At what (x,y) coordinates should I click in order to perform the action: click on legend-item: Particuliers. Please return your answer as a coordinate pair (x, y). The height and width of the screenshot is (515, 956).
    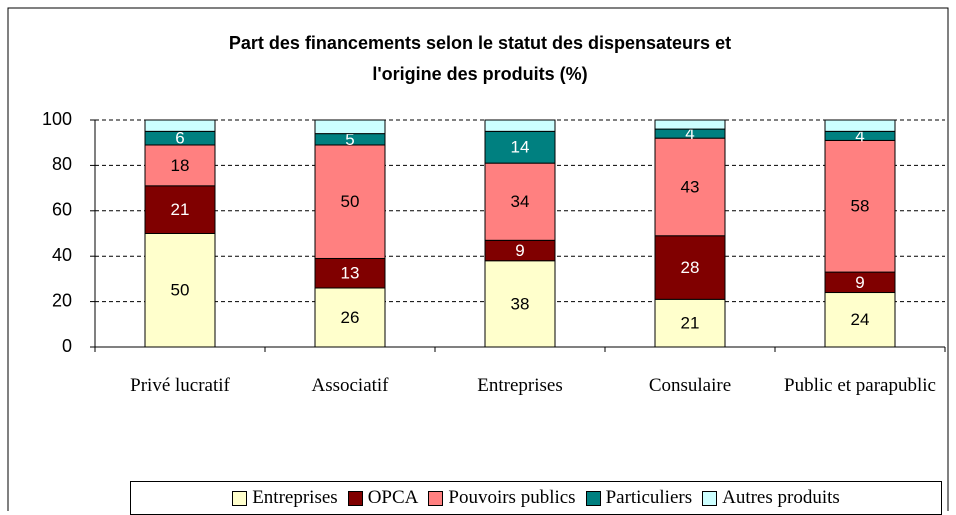
    Looking at the image, I should click on (639, 498).